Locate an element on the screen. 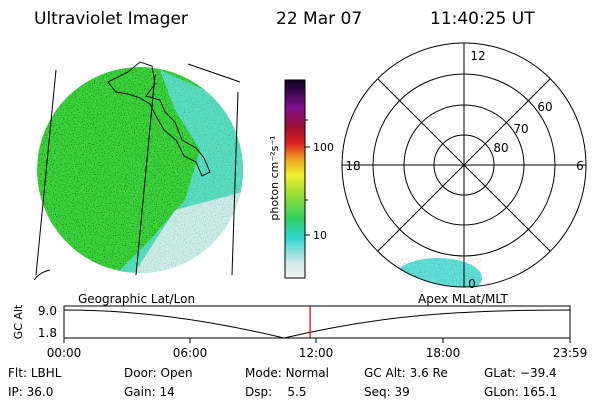 Image resolution: width=600 pixels, height=400 pixels. timeline-y-max: 9.0 is located at coordinates (47, 311).